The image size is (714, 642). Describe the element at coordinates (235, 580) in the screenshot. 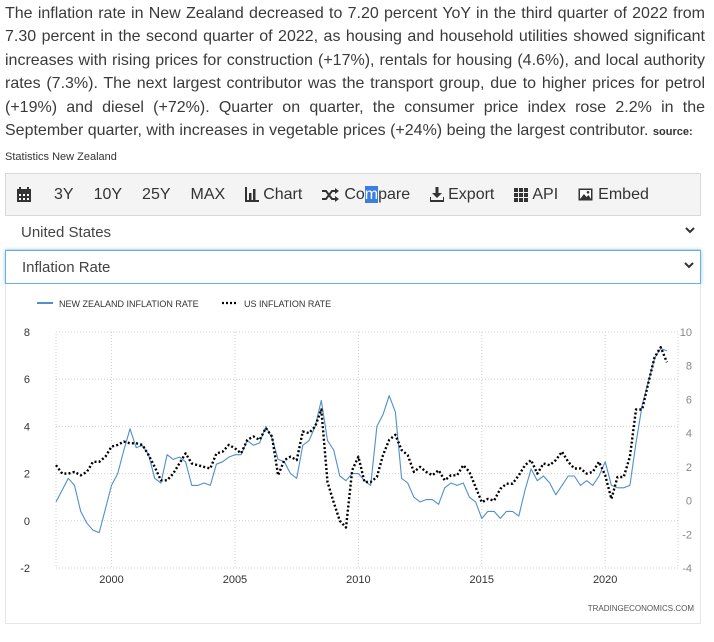

I see `x-axis-tick-label: 2005` at that location.